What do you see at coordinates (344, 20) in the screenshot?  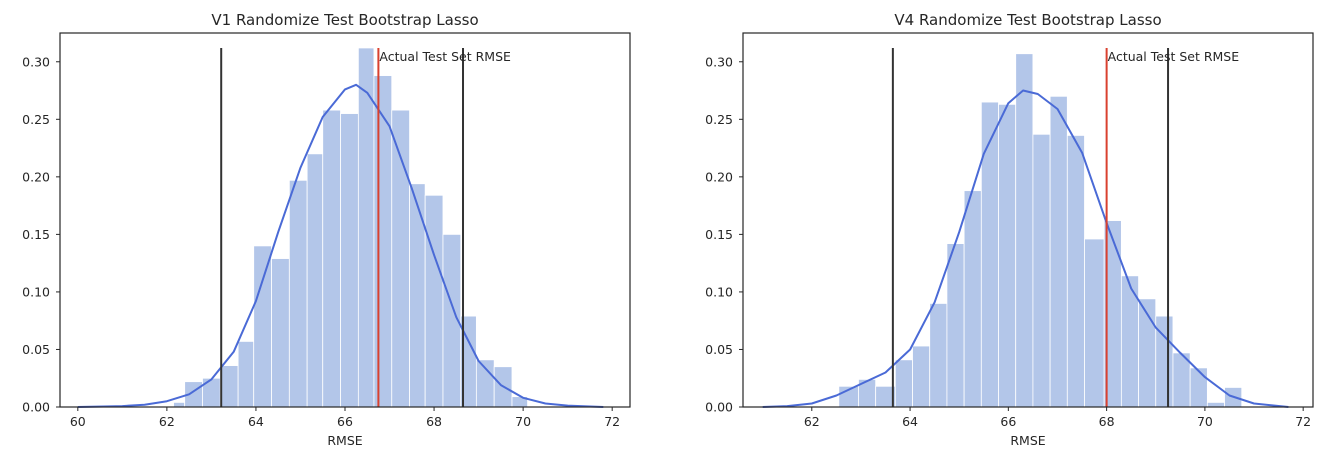 I see `chart-title: V1 Randomize Test Bootstrap Lasso` at bounding box center [344, 20].